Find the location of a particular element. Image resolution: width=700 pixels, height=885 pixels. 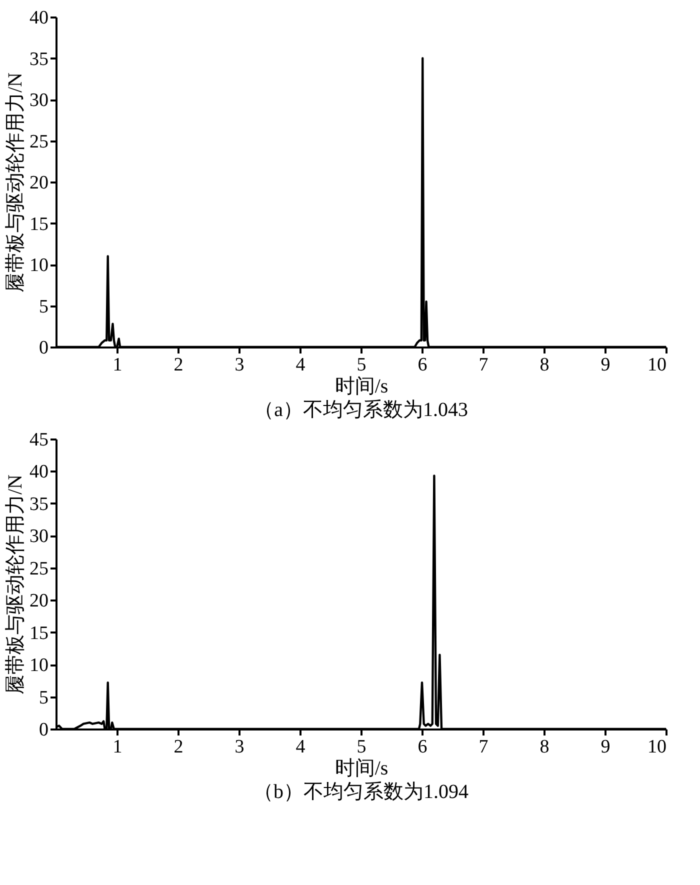

text: （b）不均匀系数为1.094 is located at coordinates (361, 792).